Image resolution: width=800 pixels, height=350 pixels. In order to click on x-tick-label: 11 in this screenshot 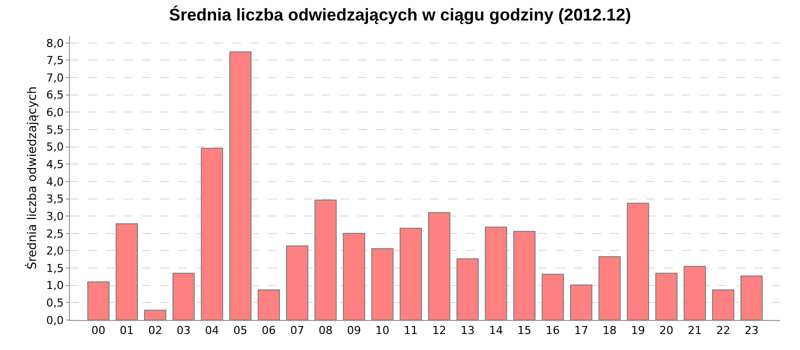, I will do `click(411, 331)`.